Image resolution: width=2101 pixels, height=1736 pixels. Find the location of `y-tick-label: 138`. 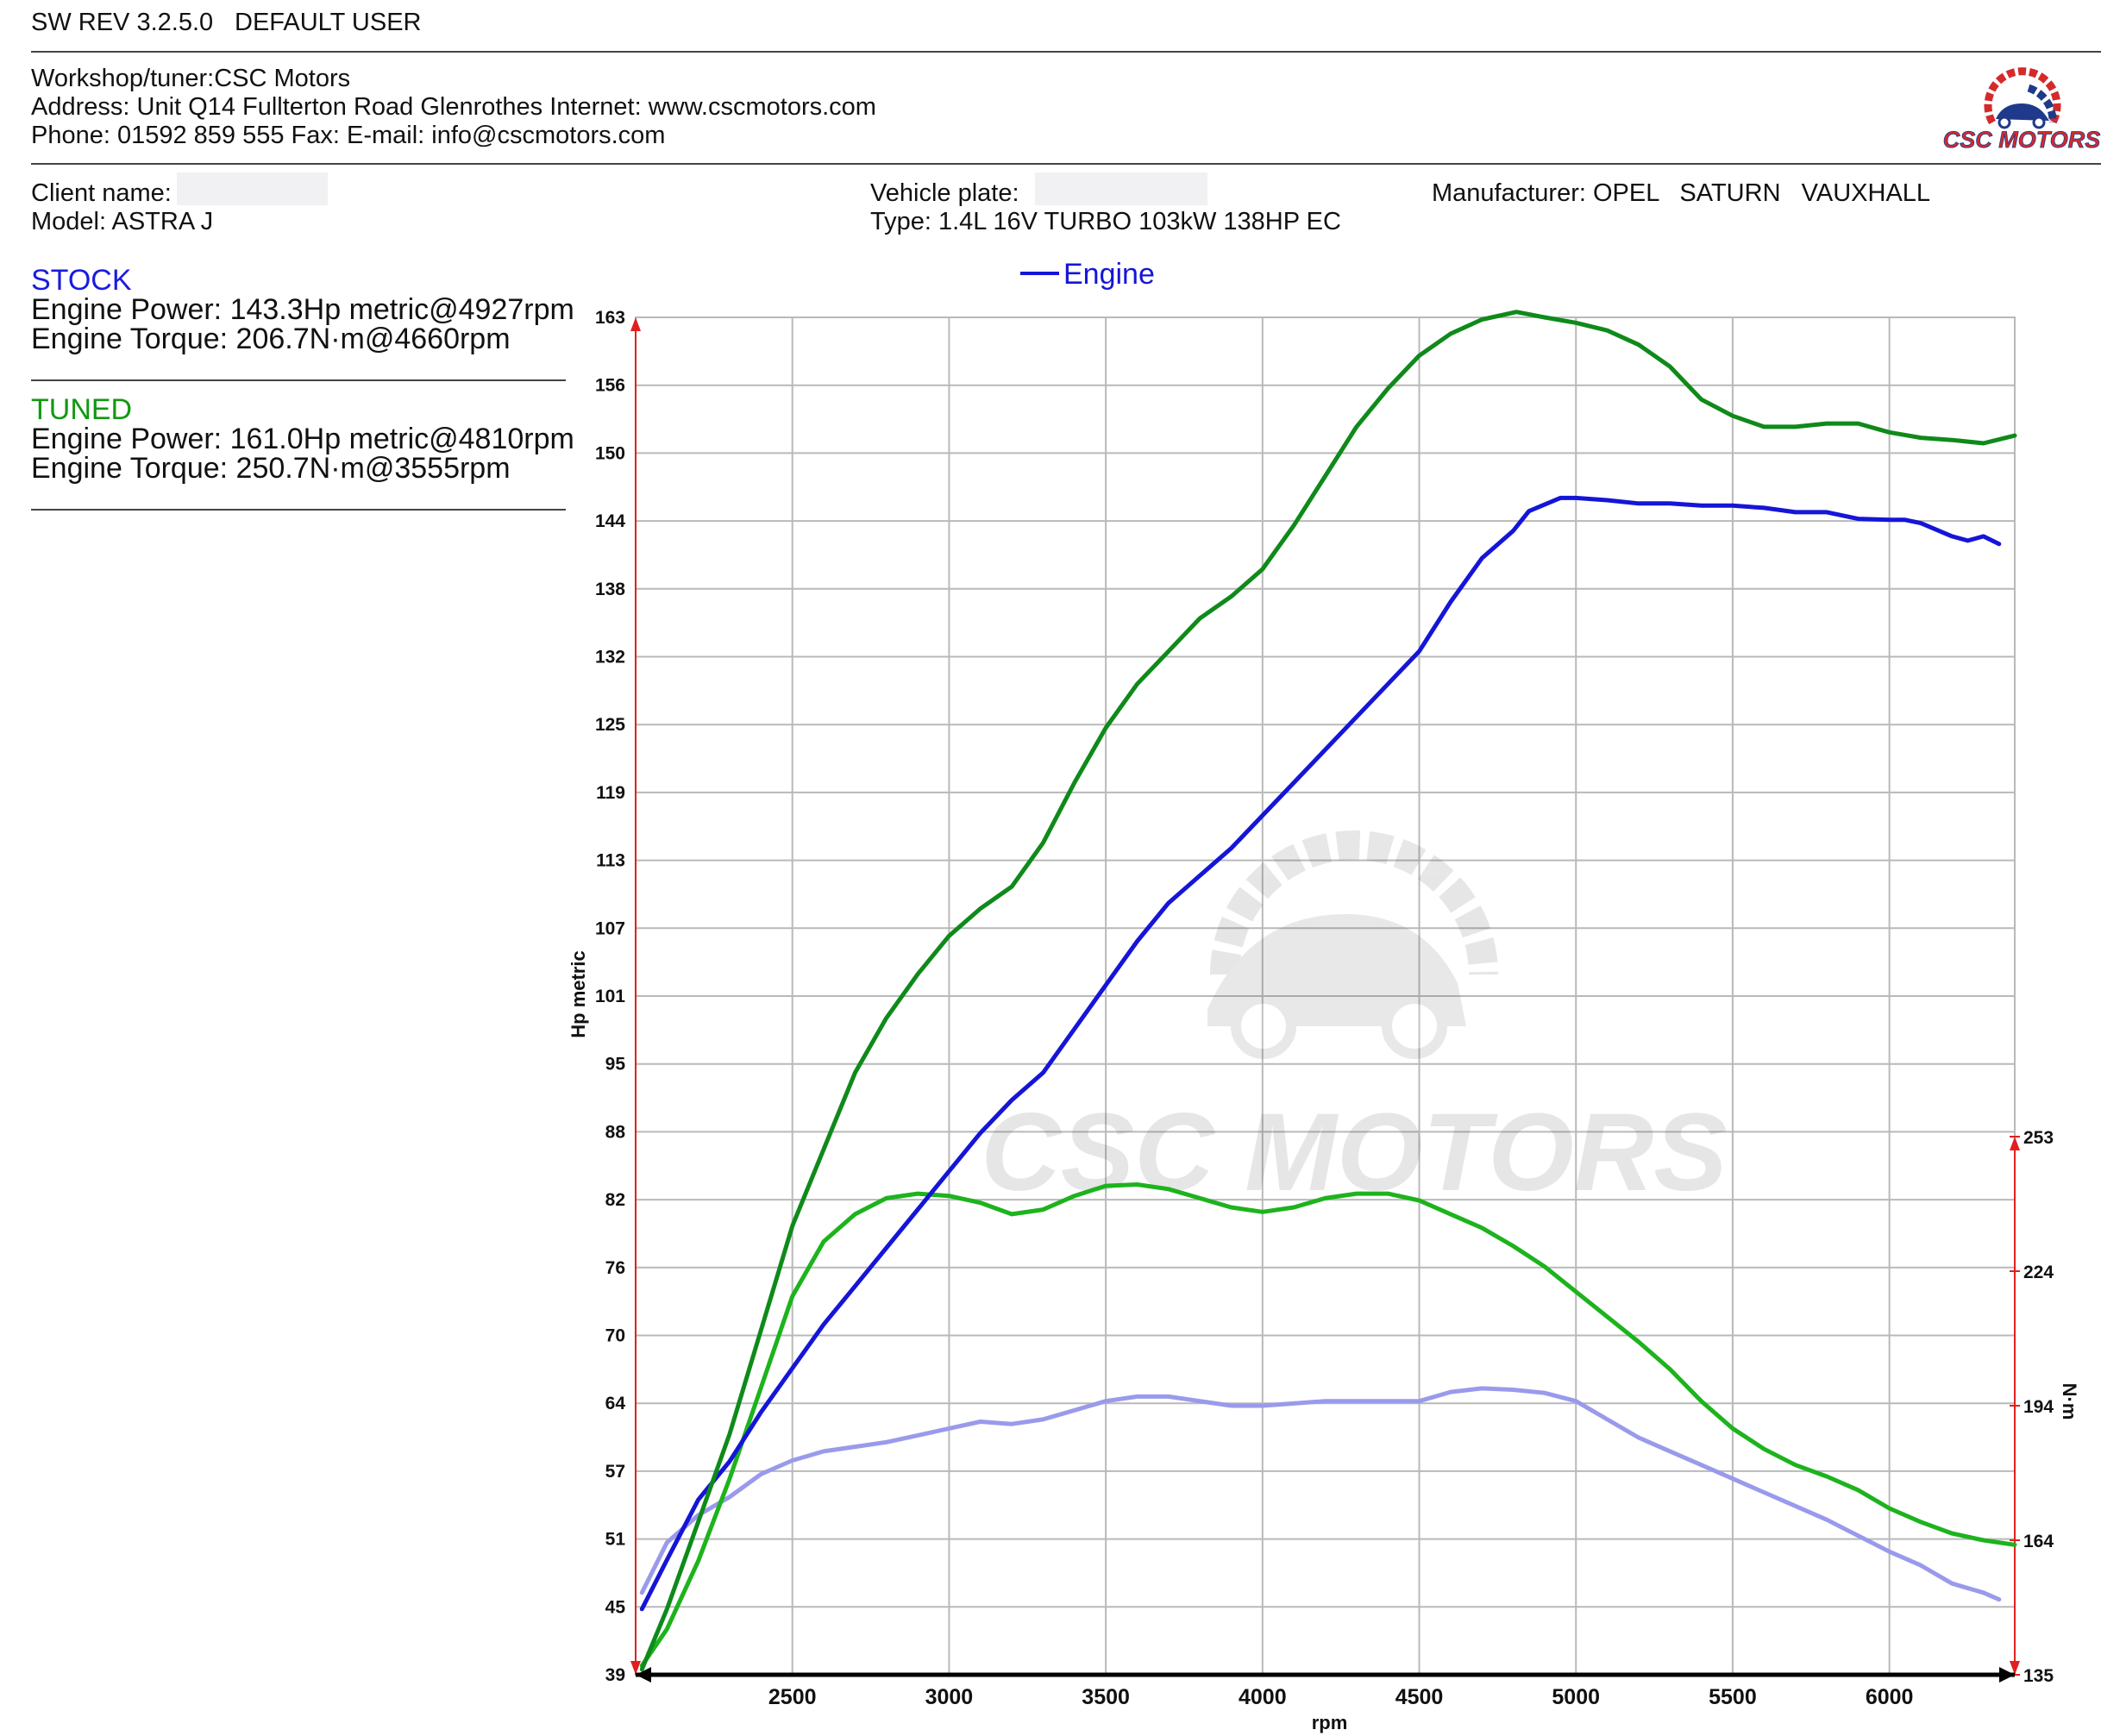

y-tick-label: 138 is located at coordinates (610, 589).